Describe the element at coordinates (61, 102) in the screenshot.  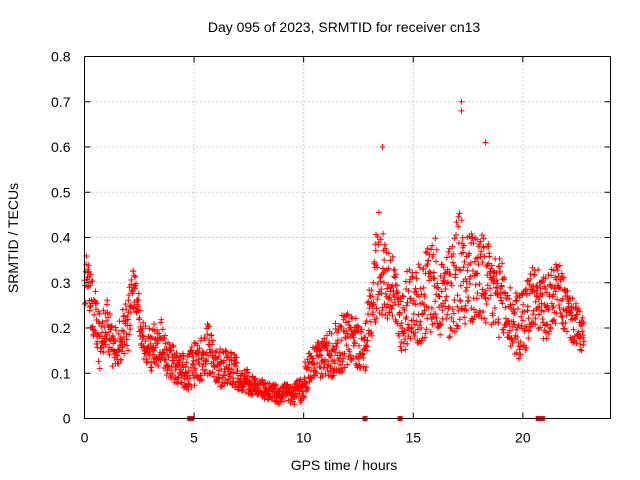
I see `y-tick-label: 0.7` at that location.